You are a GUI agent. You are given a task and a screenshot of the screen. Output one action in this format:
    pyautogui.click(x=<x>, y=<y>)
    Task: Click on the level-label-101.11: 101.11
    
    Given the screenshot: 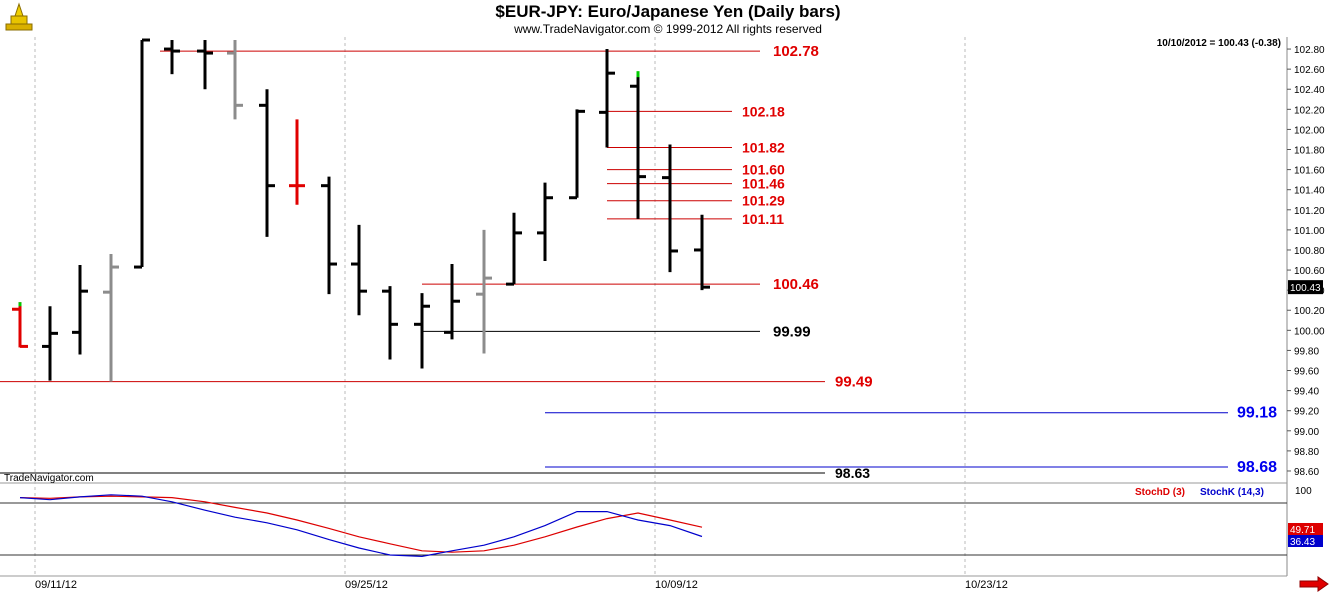 What is the action you would take?
    pyautogui.click(x=763, y=219)
    